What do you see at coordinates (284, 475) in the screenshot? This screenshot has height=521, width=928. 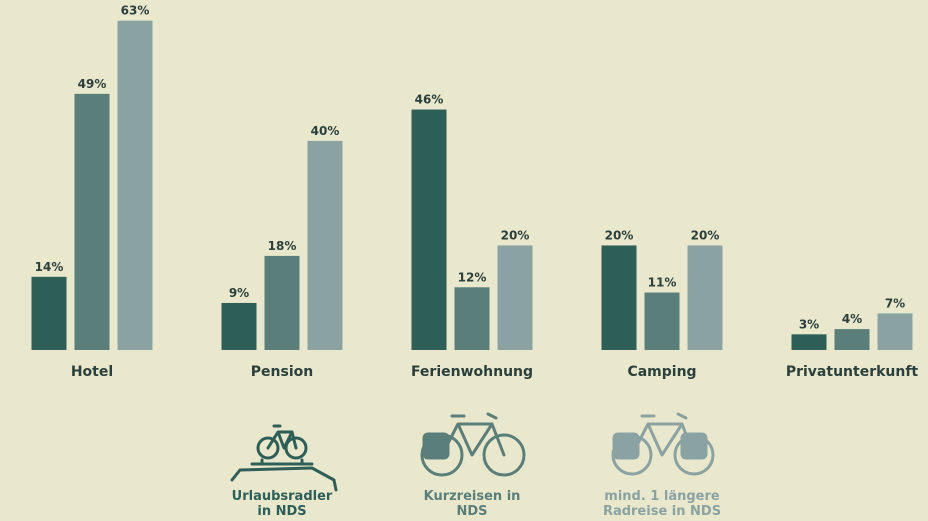 I see `car` at bounding box center [284, 475].